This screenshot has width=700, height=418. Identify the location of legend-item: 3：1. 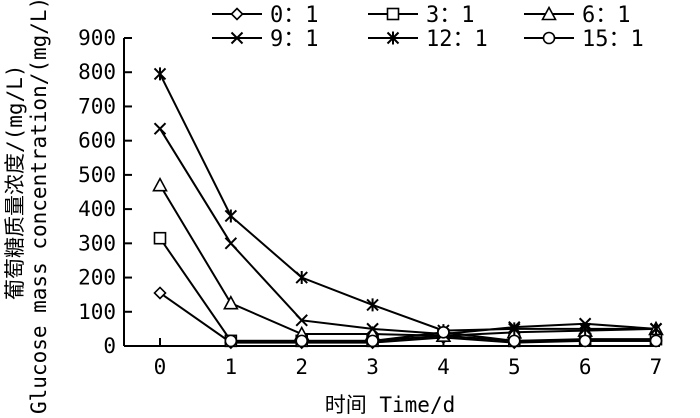
(421, 15).